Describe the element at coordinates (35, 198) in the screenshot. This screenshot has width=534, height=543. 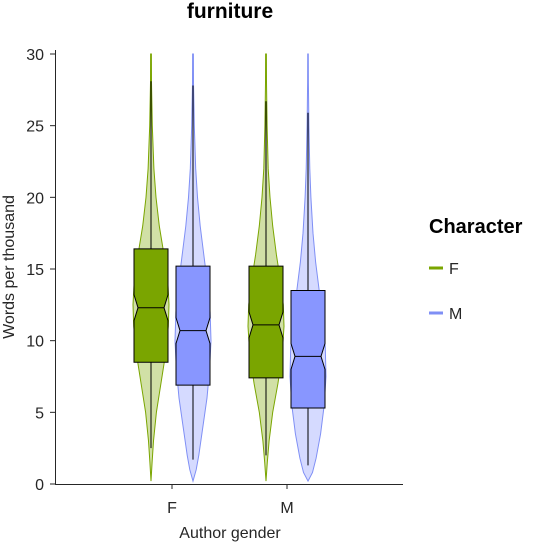
I see `y-tick-label: 20` at that location.